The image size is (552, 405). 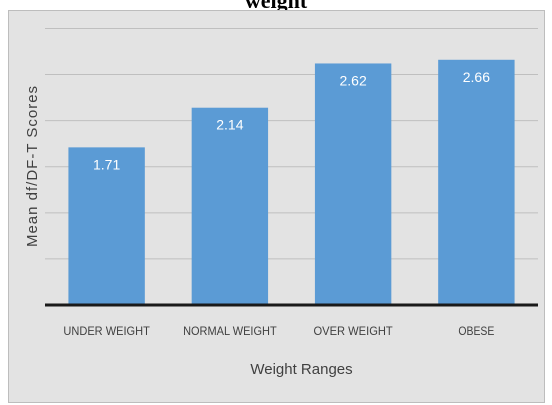 What do you see at coordinates (32, 166) in the screenshot?
I see `y-axis-title: Mean df/DF-T Scores` at bounding box center [32, 166].